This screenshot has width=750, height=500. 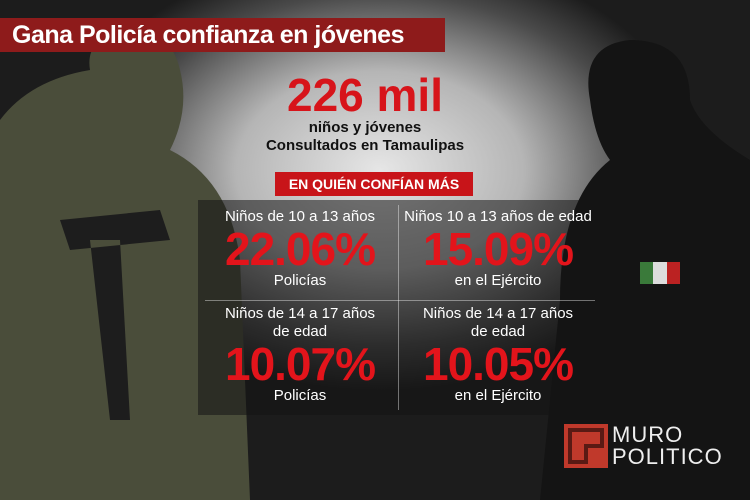 I want to click on stat-label: Niños 10 a 13 años de edad, so click(x=498, y=216).